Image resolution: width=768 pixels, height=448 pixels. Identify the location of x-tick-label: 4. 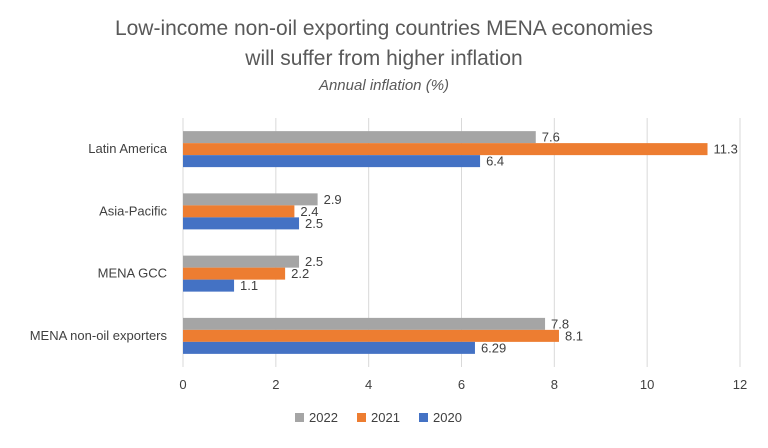
(368, 384).